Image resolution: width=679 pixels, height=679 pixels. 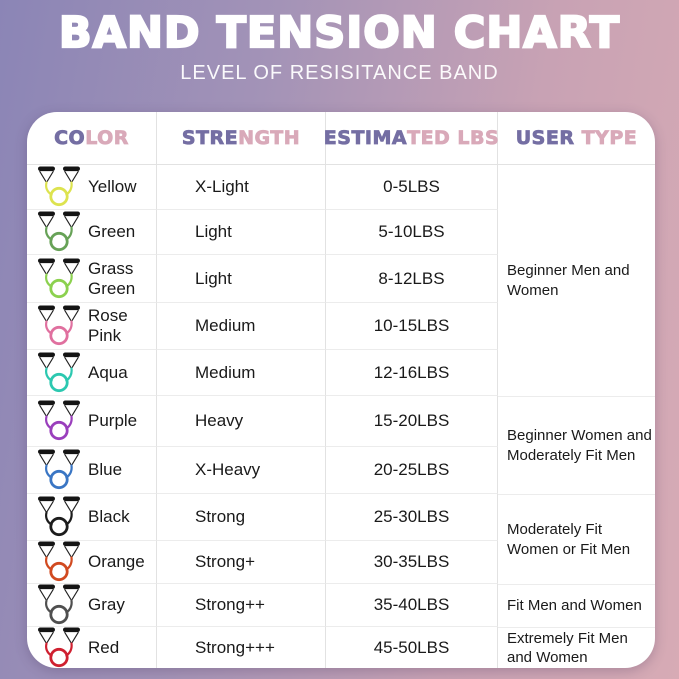 I want to click on lbs-cell: 30-35LBS, so click(x=412, y=562).